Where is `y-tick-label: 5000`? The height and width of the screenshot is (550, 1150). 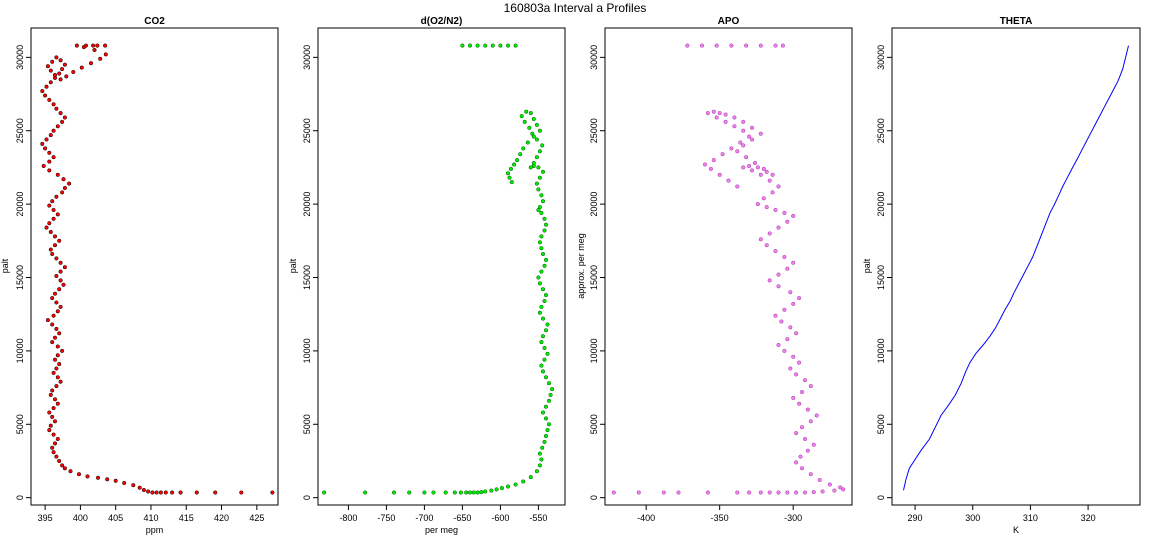
y-tick-label: 5000 is located at coordinates (307, 424).